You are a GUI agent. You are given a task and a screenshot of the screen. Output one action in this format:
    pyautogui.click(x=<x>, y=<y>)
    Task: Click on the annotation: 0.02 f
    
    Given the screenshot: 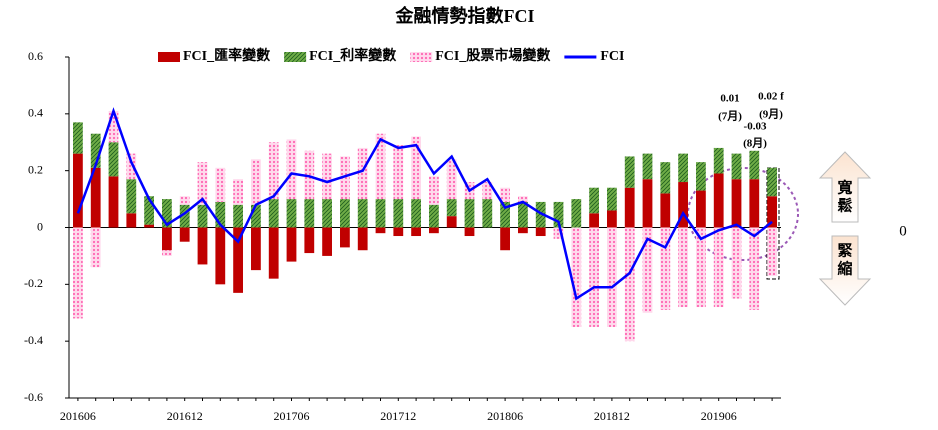 What is the action you would take?
    pyautogui.click(x=771, y=97)
    